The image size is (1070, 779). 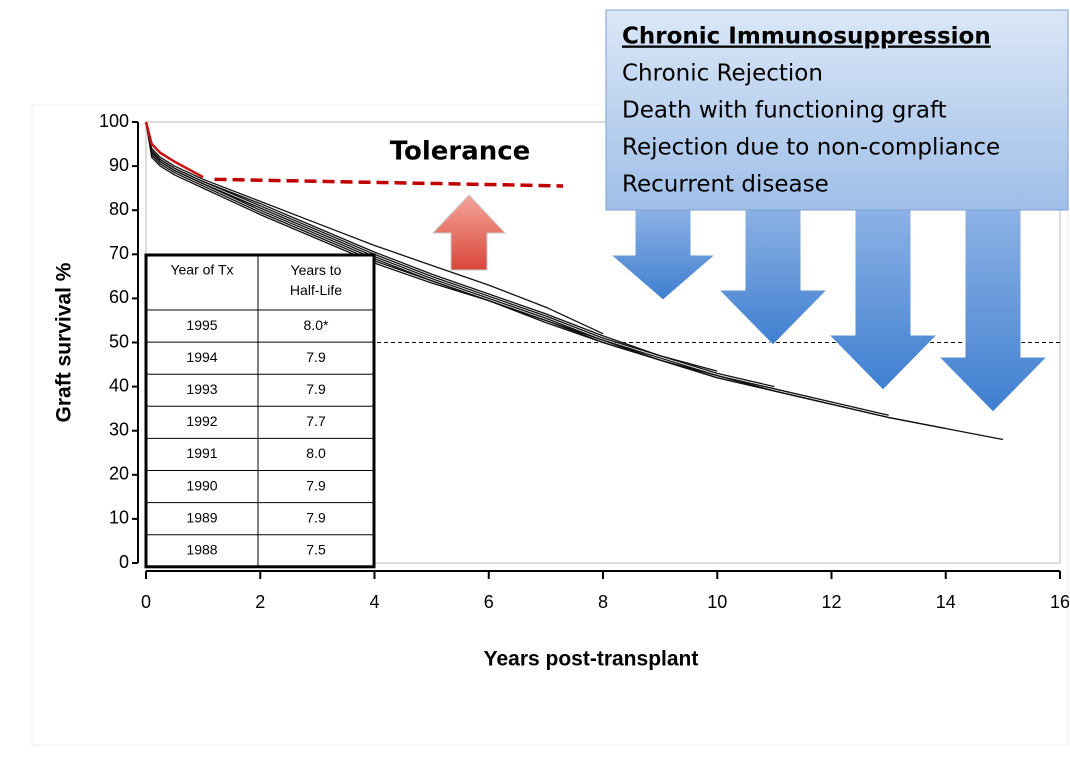 I want to click on table-cell: 1990, so click(x=201, y=485).